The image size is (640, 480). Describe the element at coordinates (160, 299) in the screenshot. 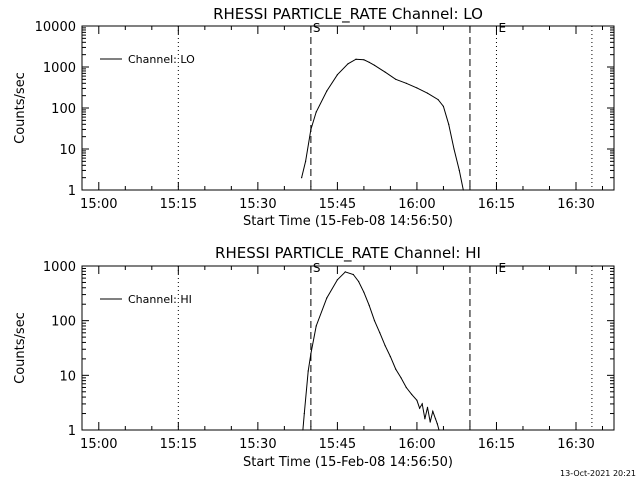

I see `legend-label: Channel: HI` at that location.